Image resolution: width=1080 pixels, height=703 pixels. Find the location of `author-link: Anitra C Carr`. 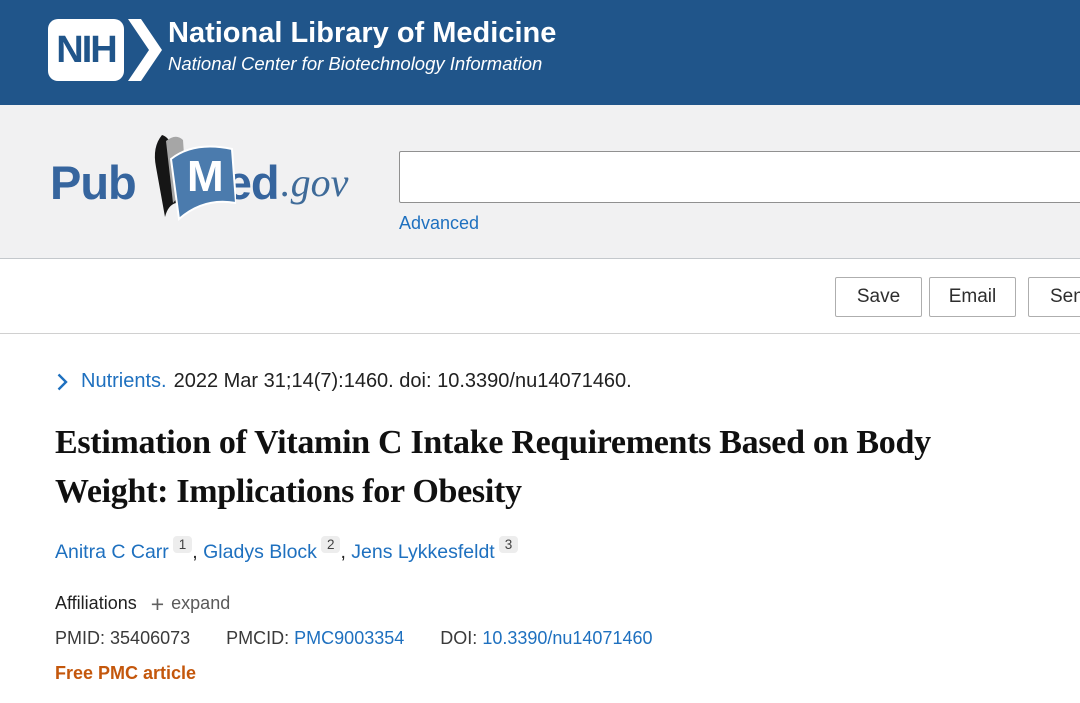

author-link: Anitra C Carr is located at coordinates (112, 552).